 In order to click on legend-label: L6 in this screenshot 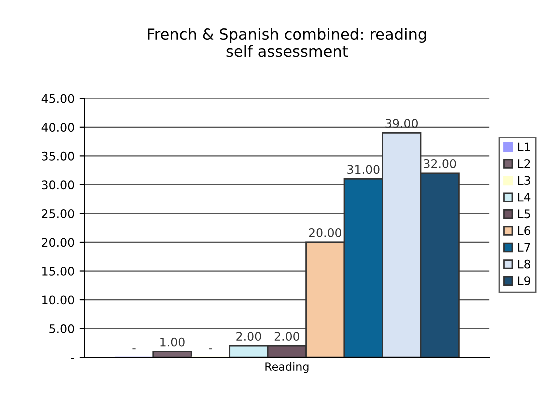, I will do `click(524, 231)`.